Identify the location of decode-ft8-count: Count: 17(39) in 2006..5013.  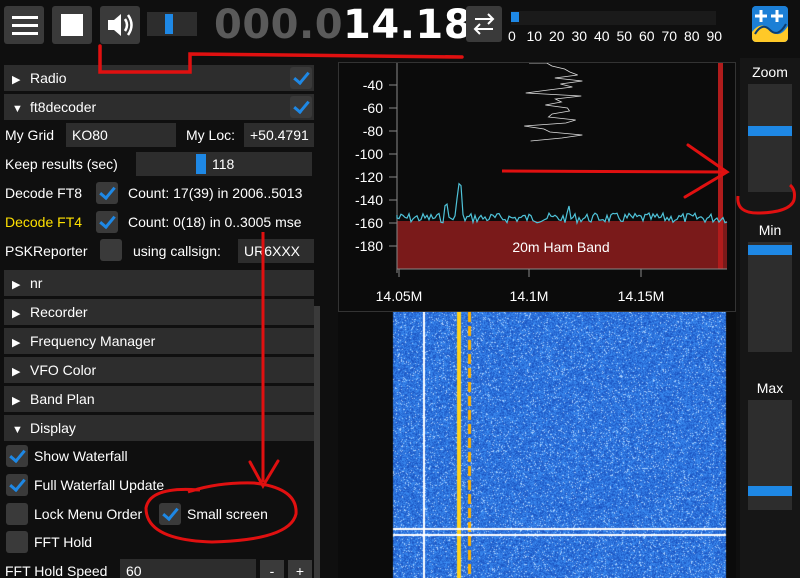
(215, 193).